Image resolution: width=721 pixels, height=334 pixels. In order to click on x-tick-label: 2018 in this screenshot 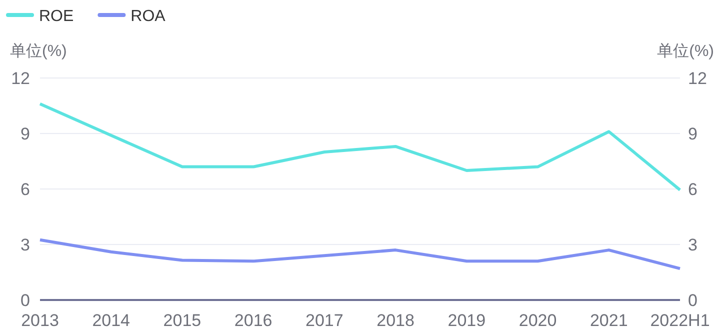, I will do `click(395, 320)`.